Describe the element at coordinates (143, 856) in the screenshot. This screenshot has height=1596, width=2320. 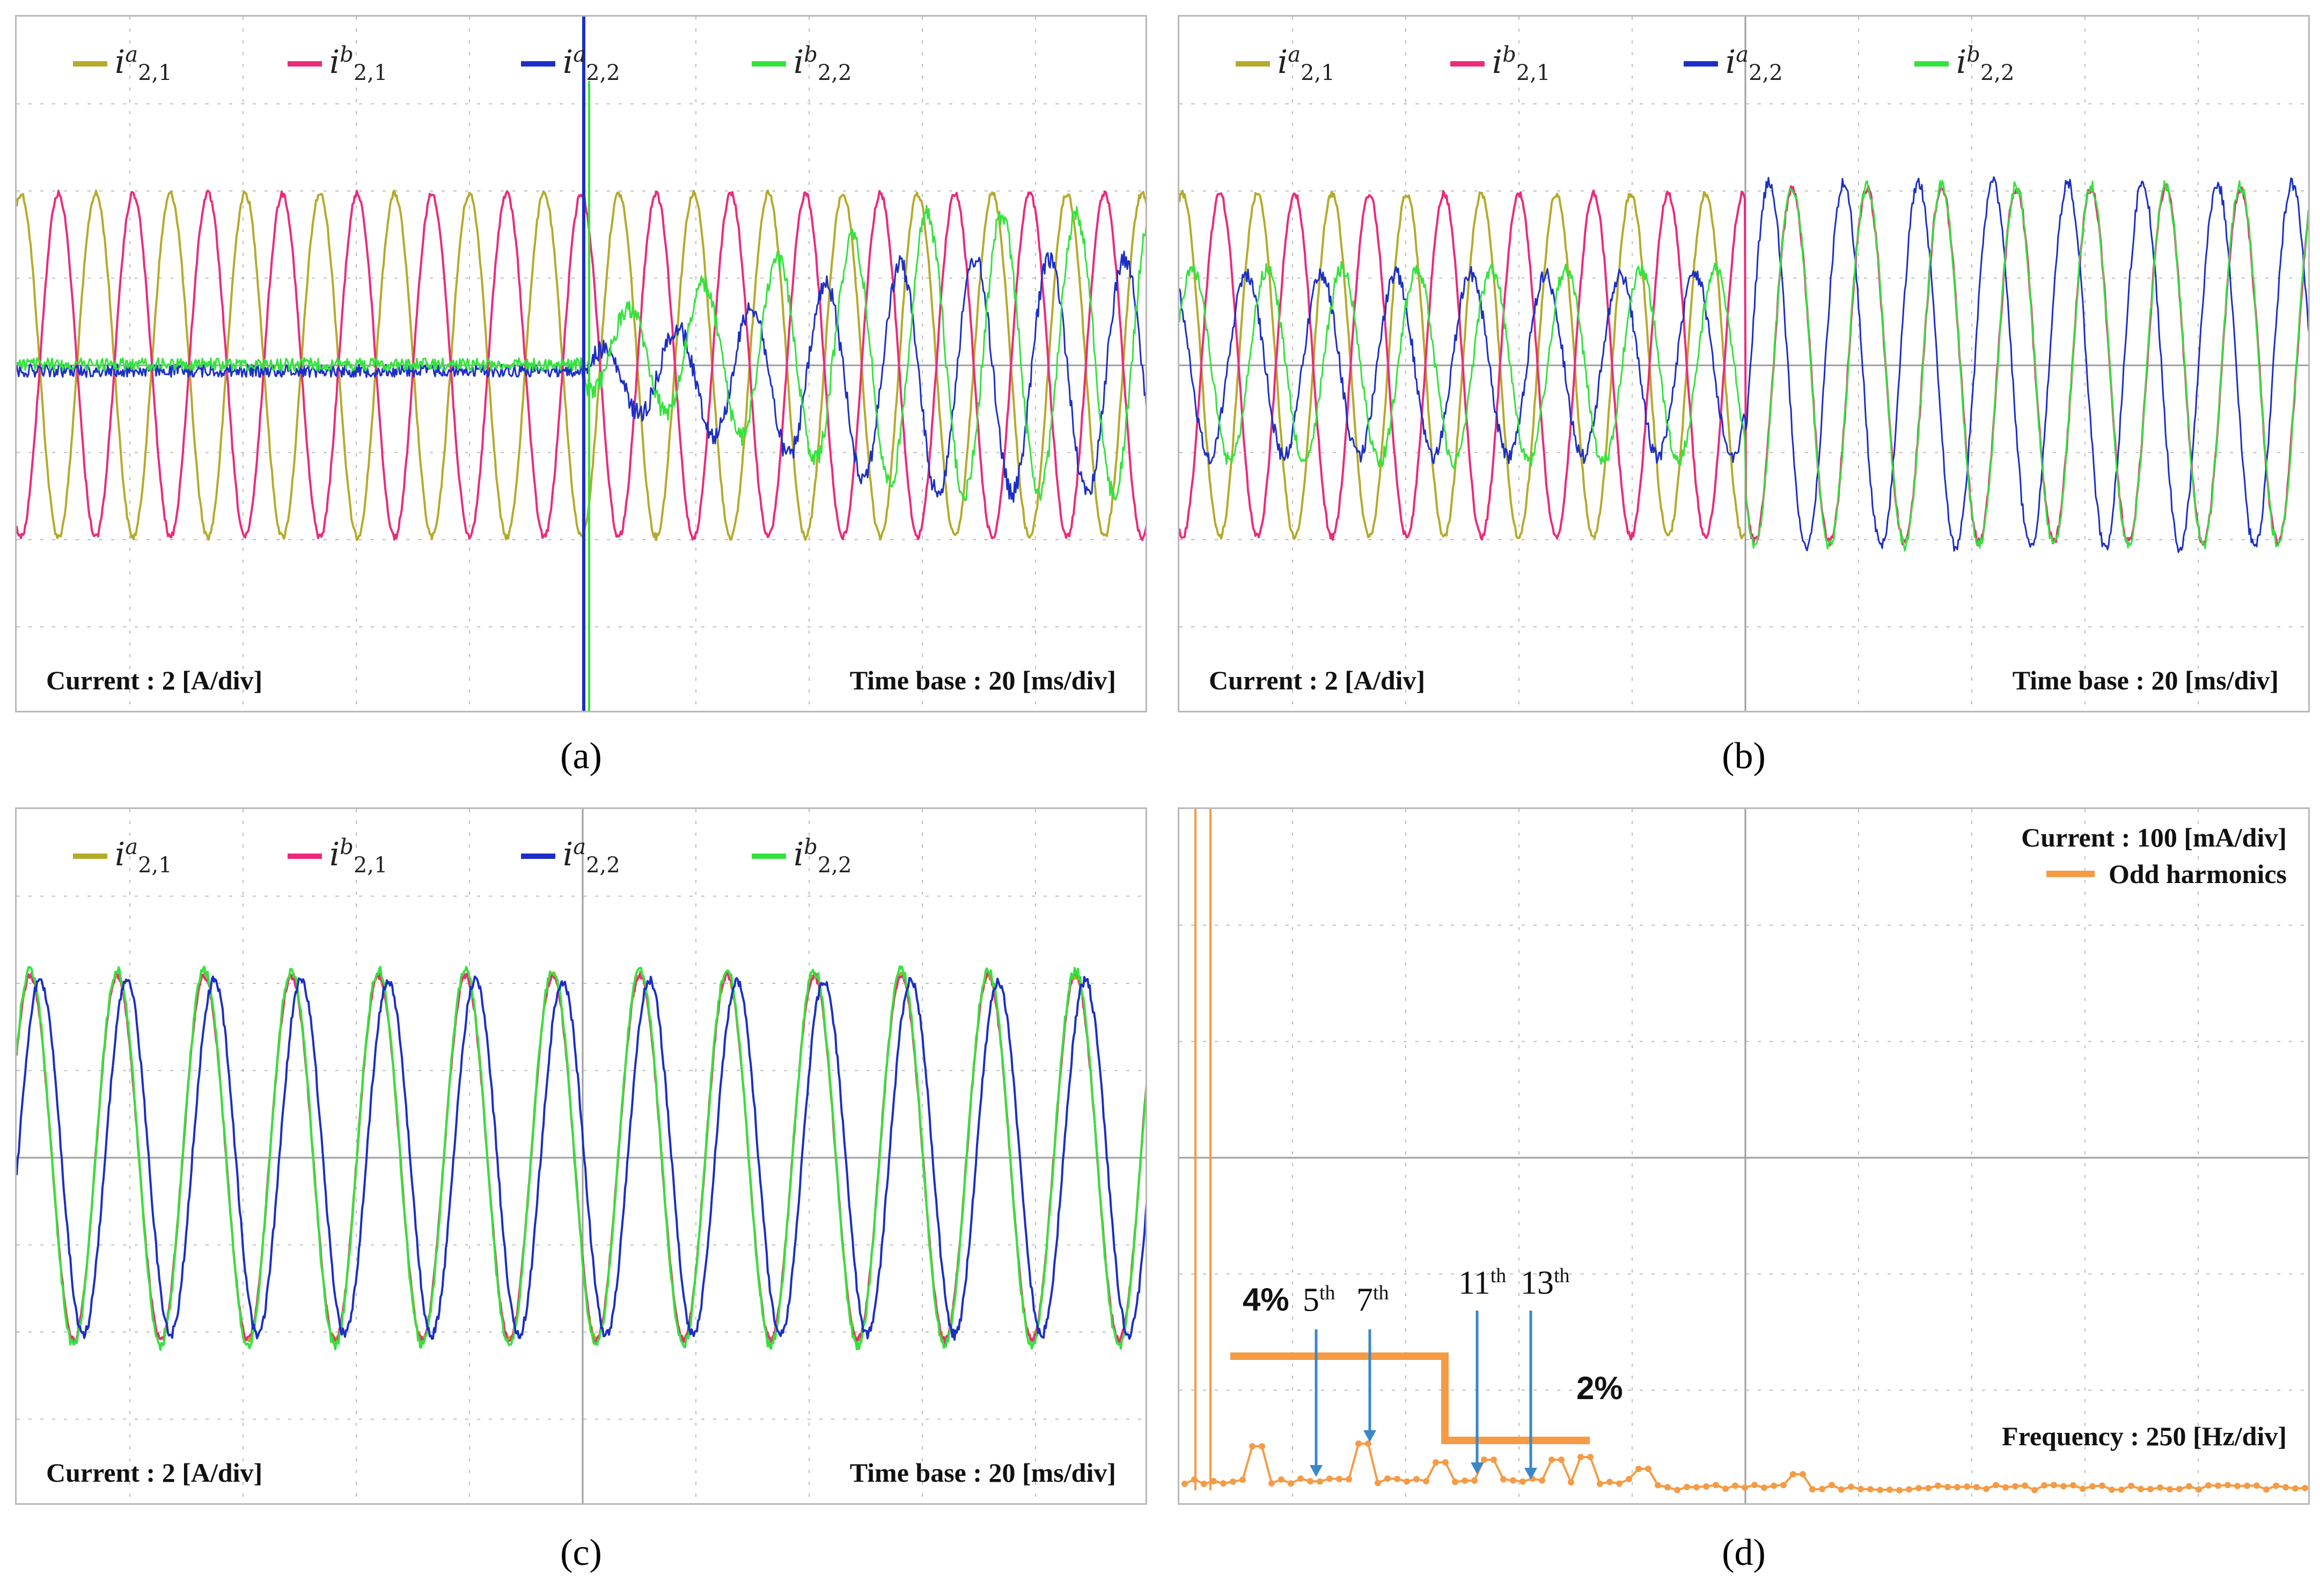
I see `legend-label-ia21: ia2,1` at that location.